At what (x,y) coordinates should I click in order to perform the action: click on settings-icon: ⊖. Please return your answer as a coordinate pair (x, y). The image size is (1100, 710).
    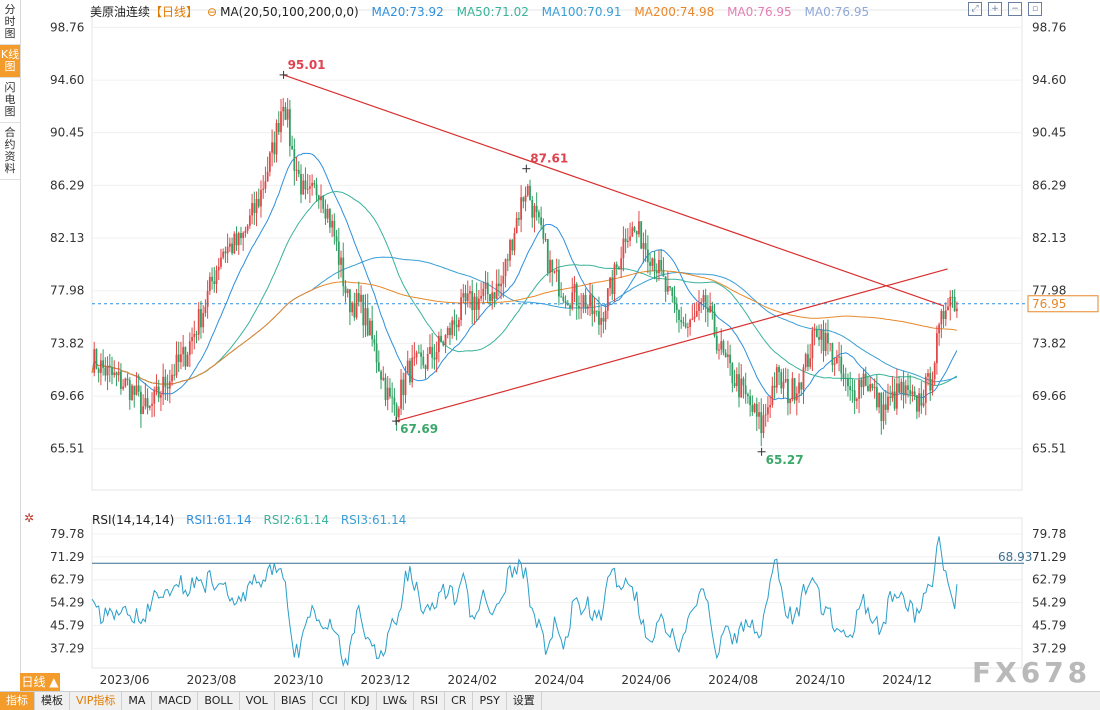
    Looking at the image, I should click on (212, 12).